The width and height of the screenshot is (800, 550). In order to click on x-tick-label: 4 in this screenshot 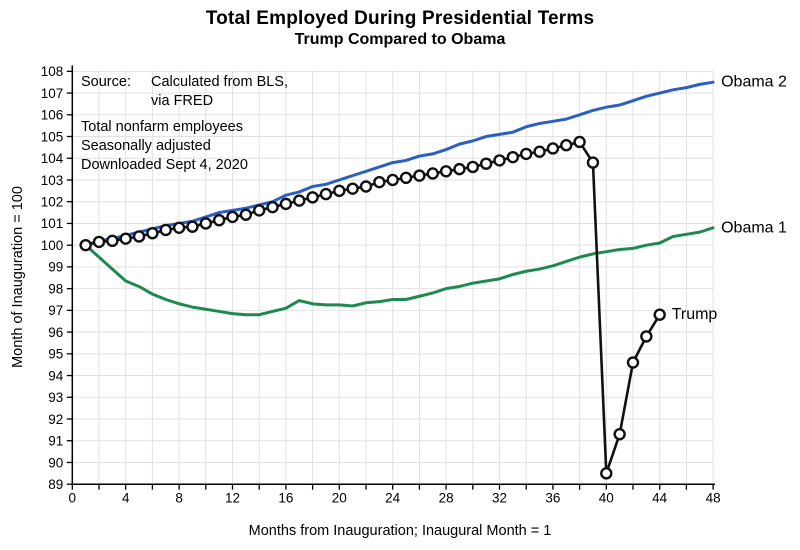, I will do `click(126, 498)`.